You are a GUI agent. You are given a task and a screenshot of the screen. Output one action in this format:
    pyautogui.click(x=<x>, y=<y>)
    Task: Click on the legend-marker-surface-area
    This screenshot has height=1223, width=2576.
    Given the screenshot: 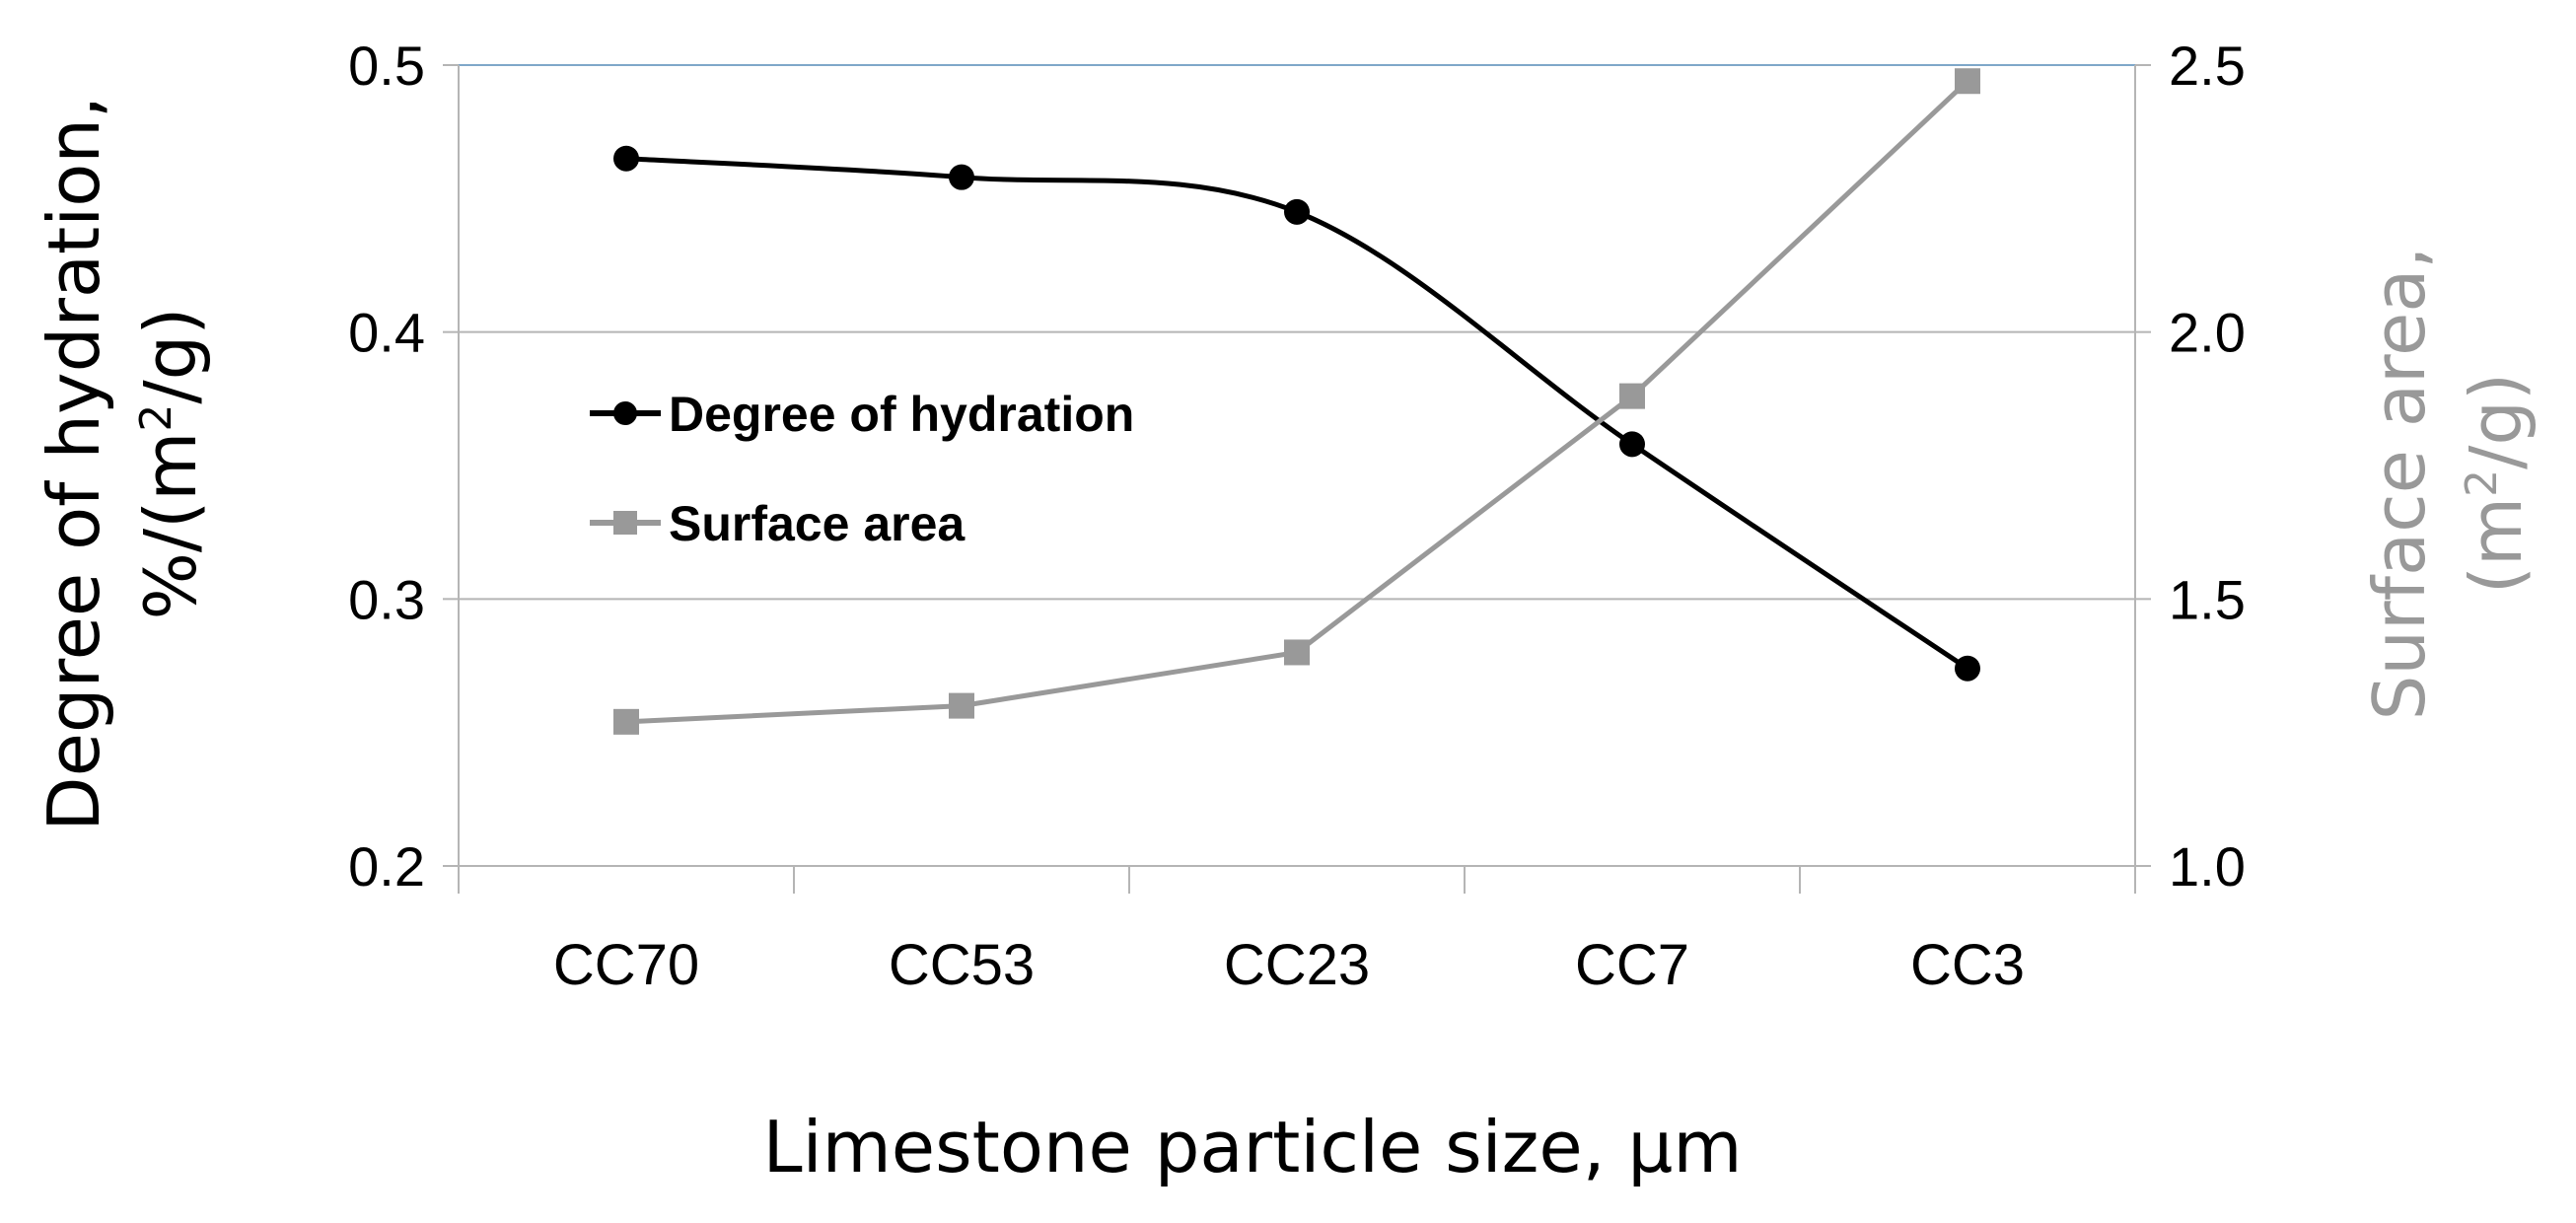 What is the action you would take?
    pyautogui.click(x=625, y=523)
    